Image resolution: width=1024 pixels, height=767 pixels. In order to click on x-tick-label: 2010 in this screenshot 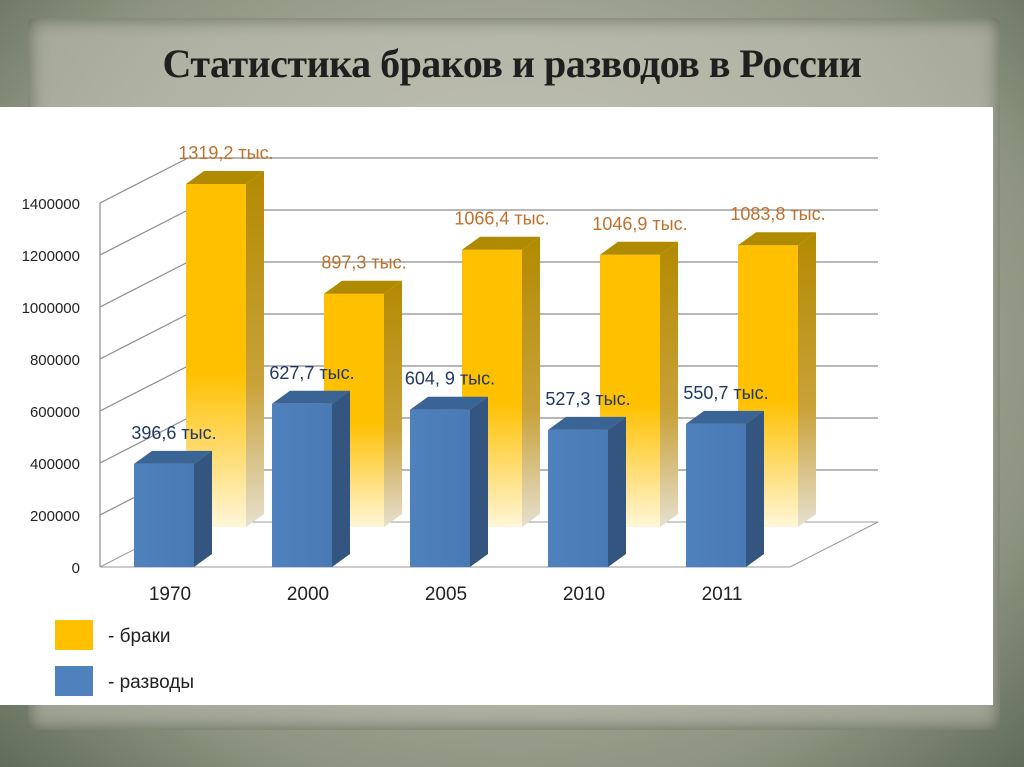, I will do `click(584, 594)`.